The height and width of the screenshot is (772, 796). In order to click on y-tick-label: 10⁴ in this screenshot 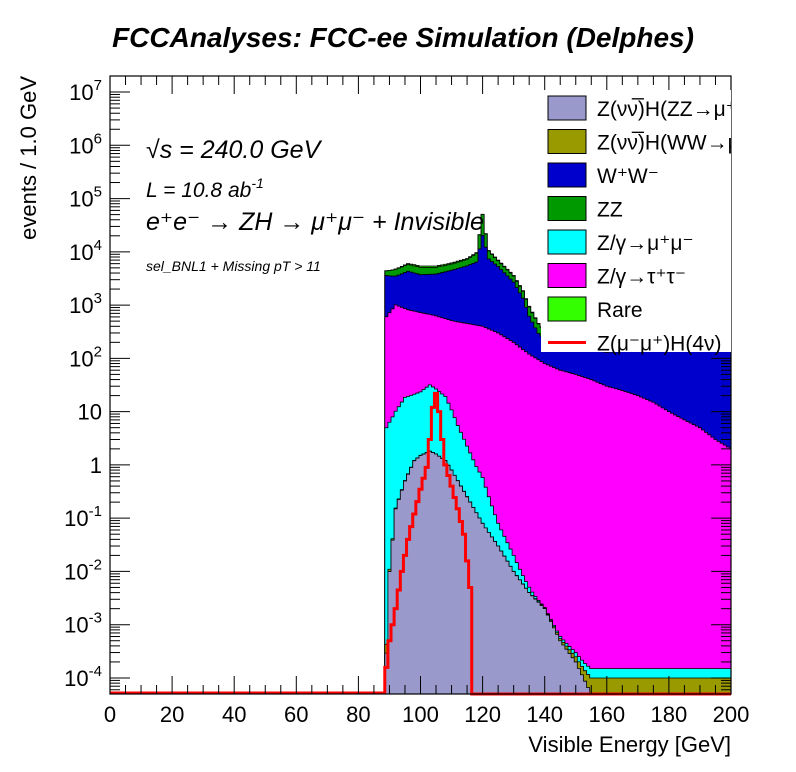, I will do `click(85, 251)`.